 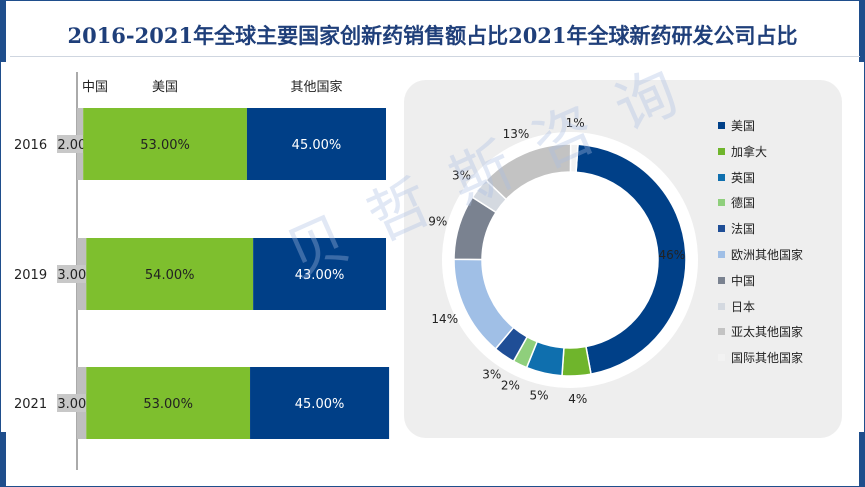 What do you see at coordinates (862, 31) in the screenshot?
I see `frame-accent-top-right` at bounding box center [862, 31].